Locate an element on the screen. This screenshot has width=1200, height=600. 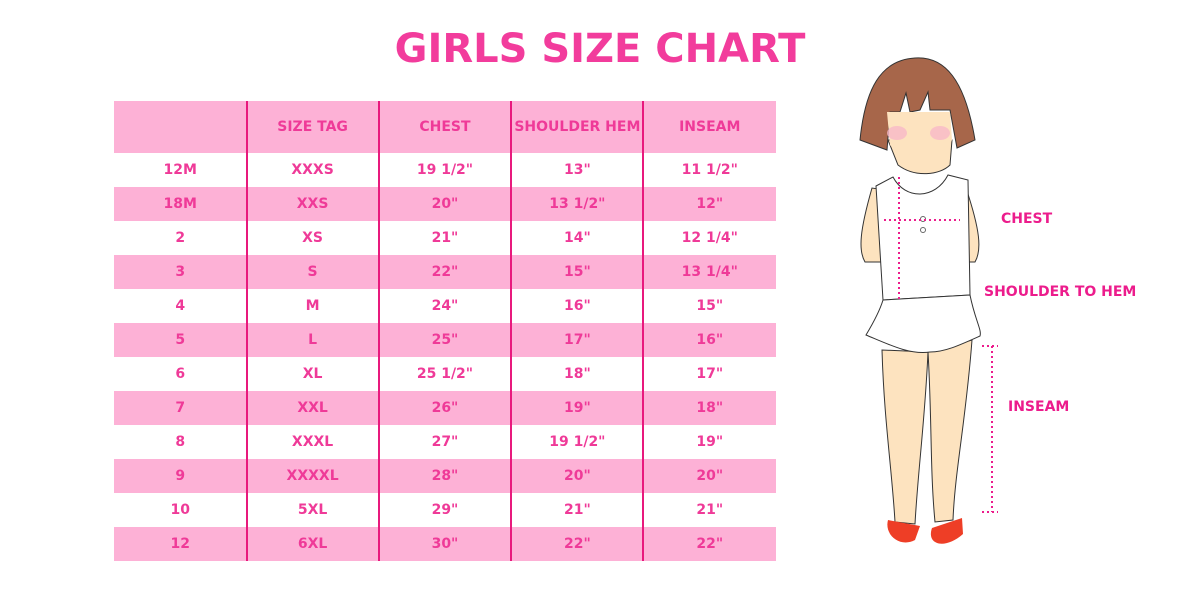
table-header-row: SIZE TAG CHEST SHOULDER HEM INSEAM is located at coordinates (445, 127).